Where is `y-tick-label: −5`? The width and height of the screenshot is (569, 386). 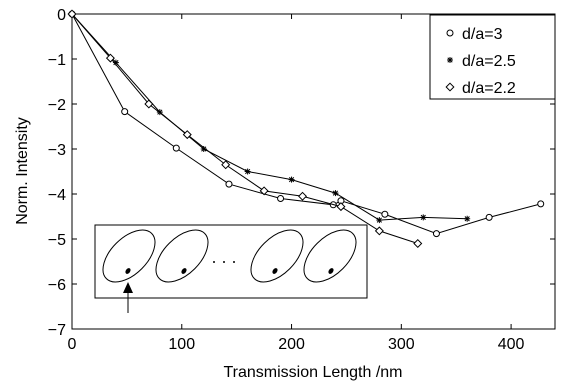
y-tick-label: −5 is located at coordinates (57, 240).